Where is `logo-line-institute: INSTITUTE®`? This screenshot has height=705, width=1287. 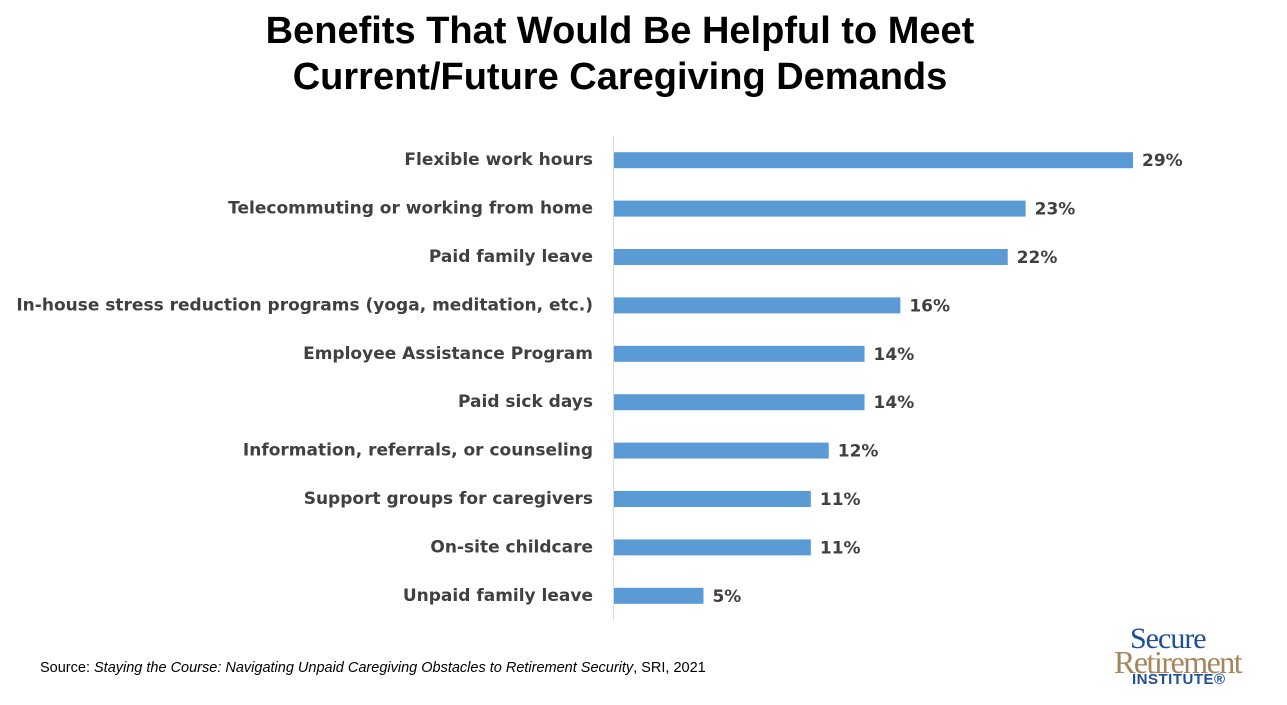 logo-line-institute: INSTITUTE® is located at coordinates (1179, 679).